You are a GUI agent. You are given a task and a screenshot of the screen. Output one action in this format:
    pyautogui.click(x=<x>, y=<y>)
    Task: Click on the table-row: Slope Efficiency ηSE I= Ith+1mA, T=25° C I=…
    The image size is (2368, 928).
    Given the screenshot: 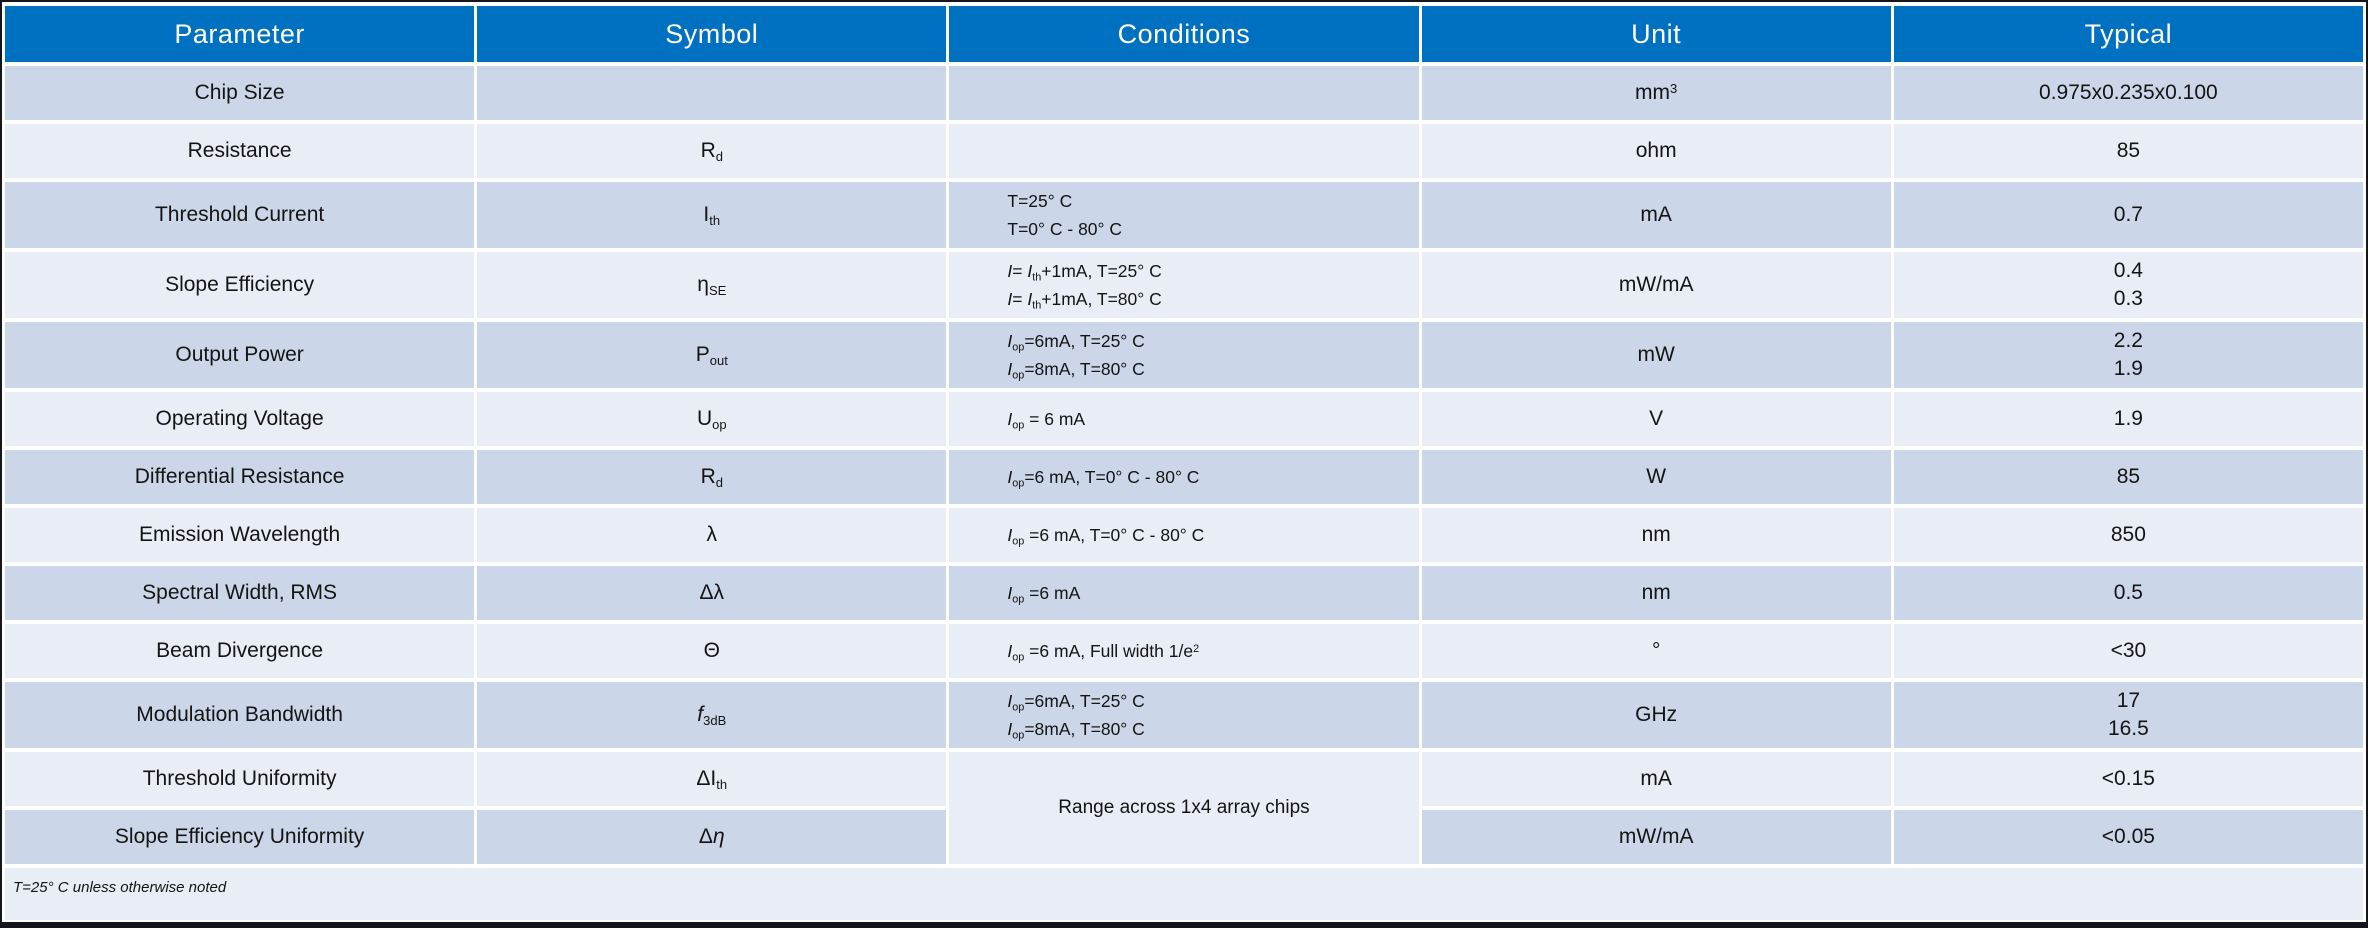 What is the action you would take?
    pyautogui.click(x=1184, y=285)
    